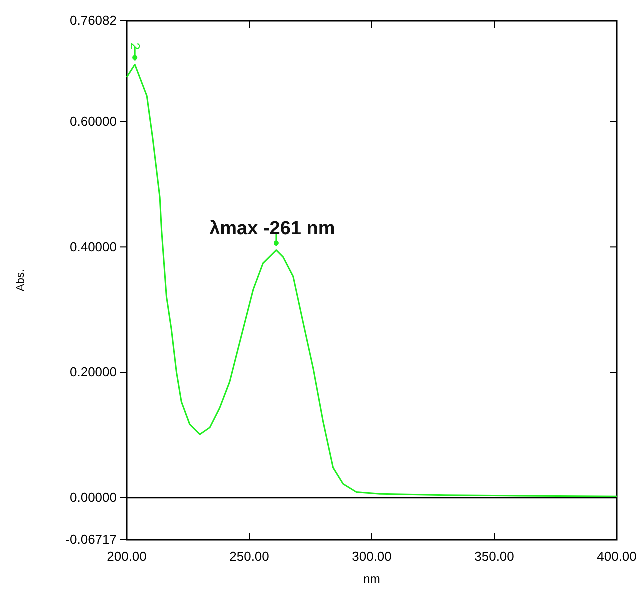 The image size is (643, 589). What do you see at coordinates (273, 229) in the screenshot?
I see `annotation: λmax -261 nm` at bounding box center [273, 229].